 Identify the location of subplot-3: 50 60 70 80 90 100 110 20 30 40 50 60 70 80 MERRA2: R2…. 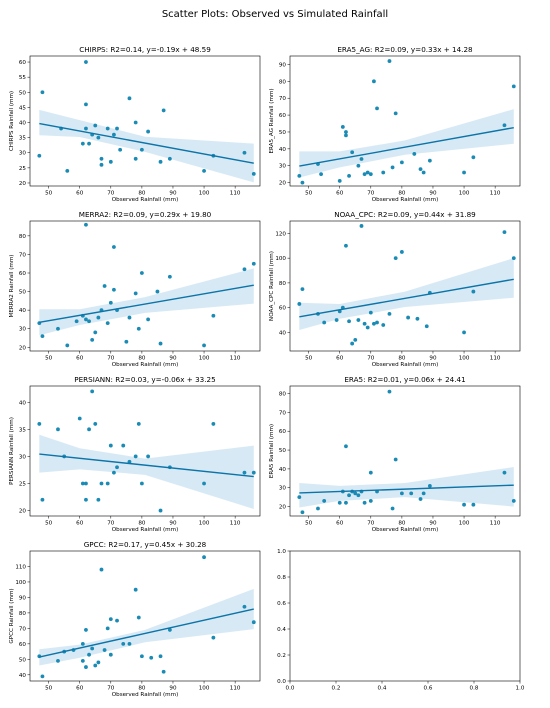
(135, 289).